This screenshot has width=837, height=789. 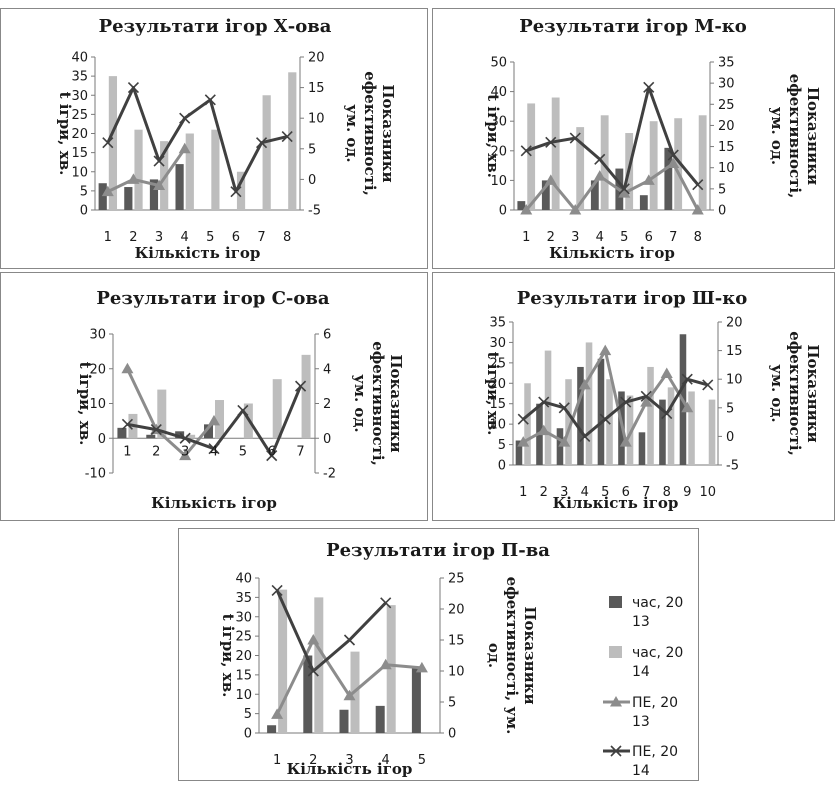 I want to click on x-tick-label: 4, so click(x=185, y=237).